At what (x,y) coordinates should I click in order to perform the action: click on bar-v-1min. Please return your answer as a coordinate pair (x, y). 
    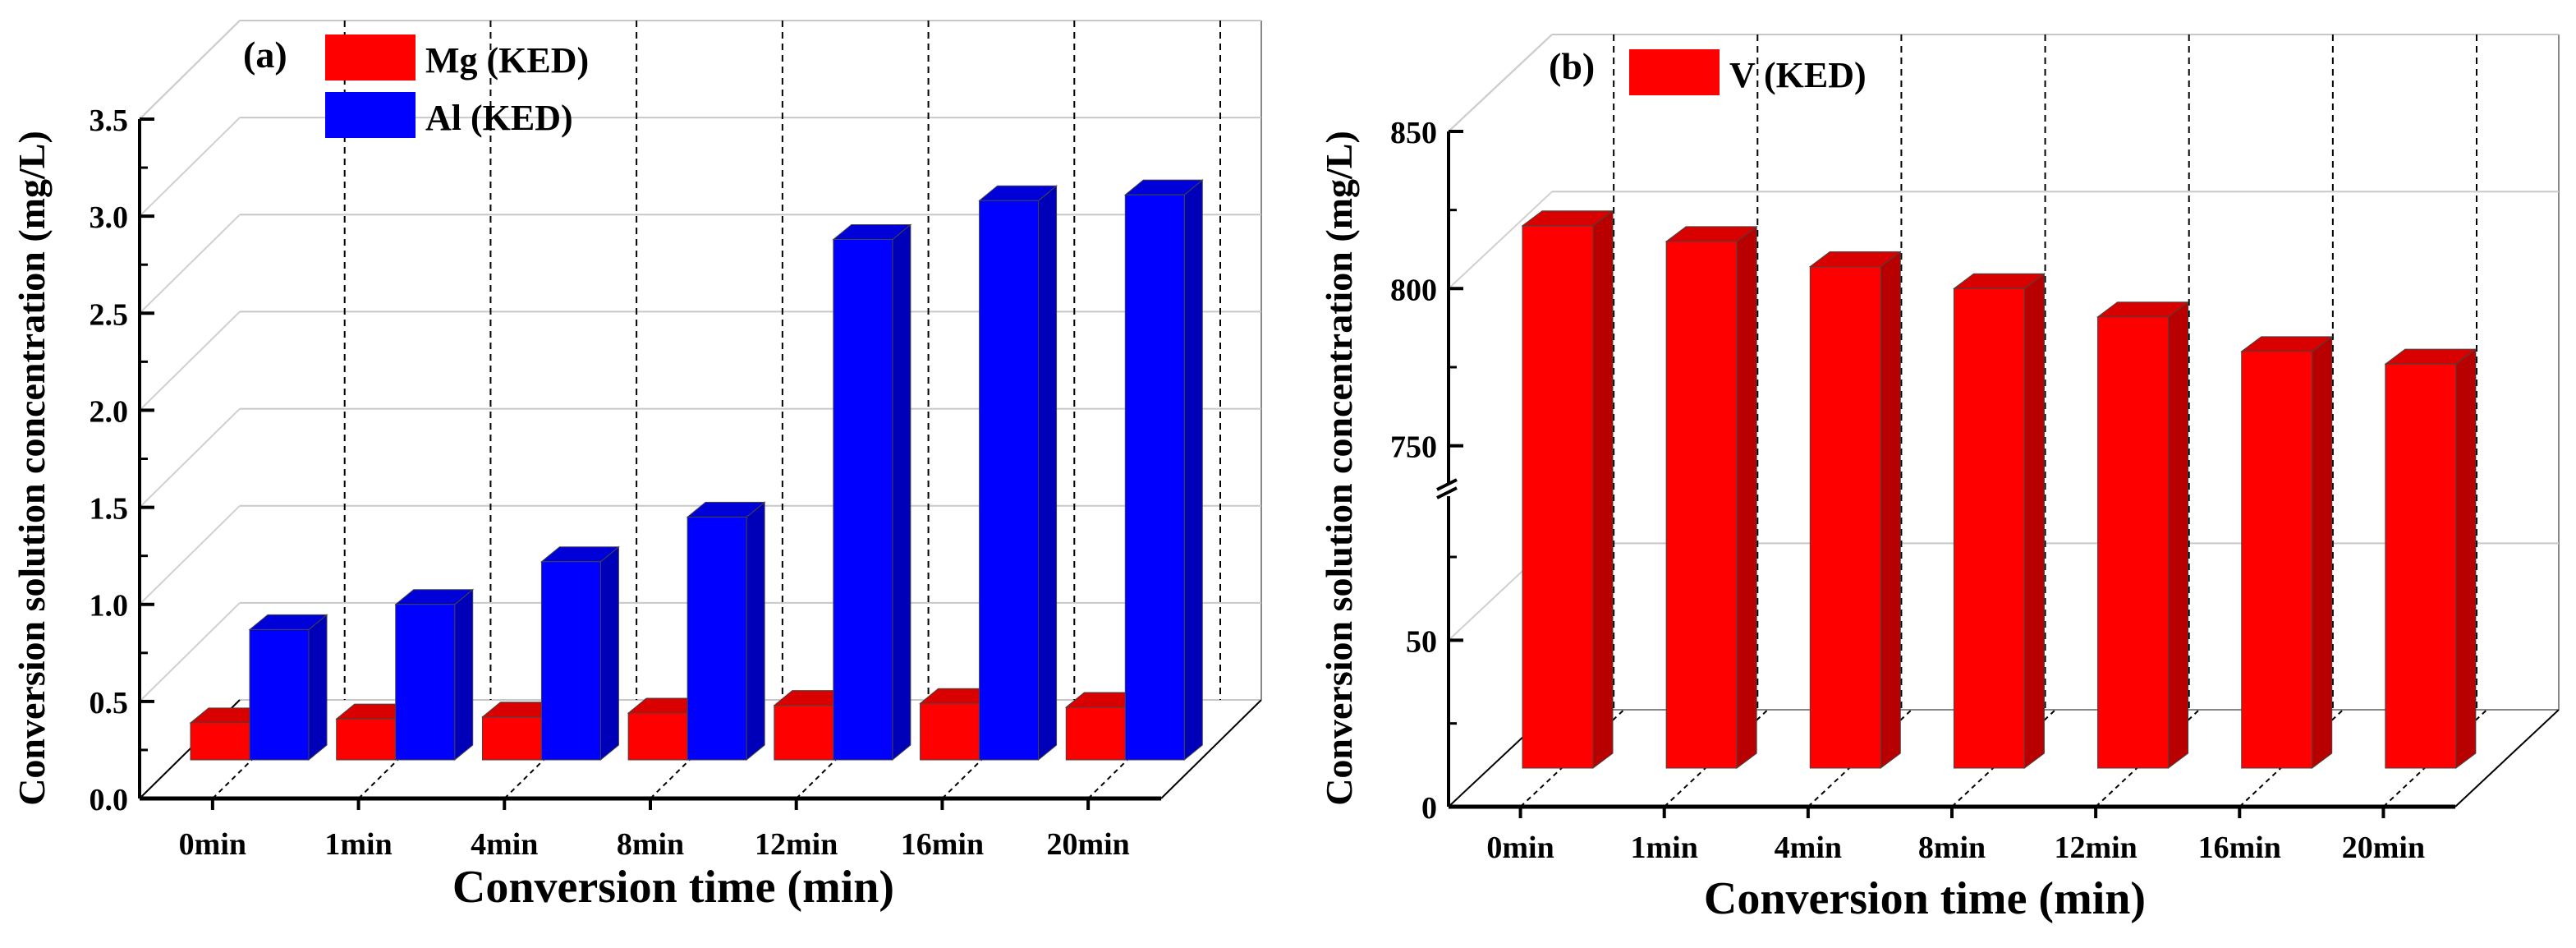
    Looking at the image, I should click on (1711, 497).